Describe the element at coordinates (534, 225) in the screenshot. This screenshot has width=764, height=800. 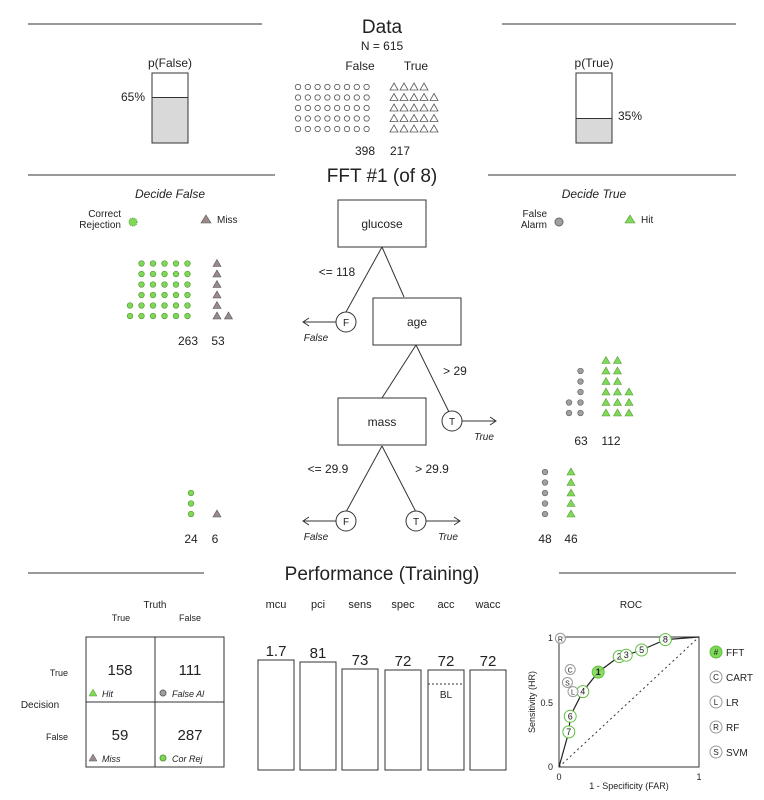
I see `legend-fa-line2: Alarm` at that location.